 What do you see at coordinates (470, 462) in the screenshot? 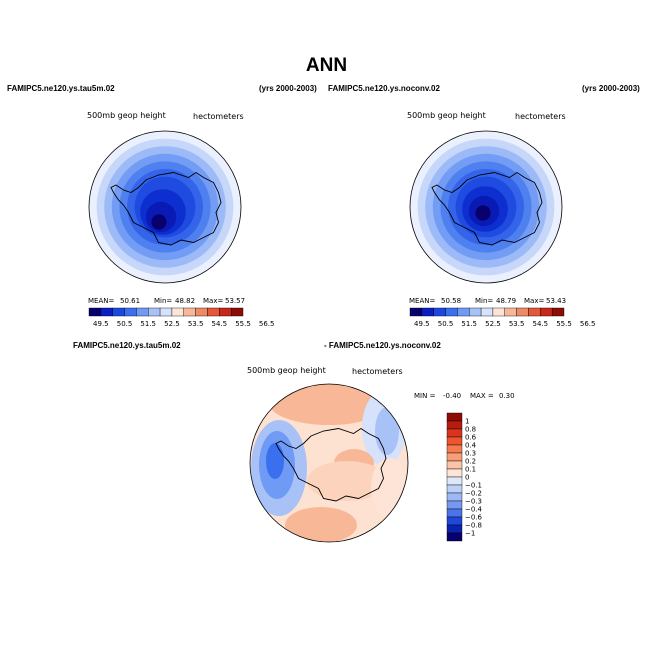
I see `colorbar-tick-label: 0.2` at bounding box center [470, 462].